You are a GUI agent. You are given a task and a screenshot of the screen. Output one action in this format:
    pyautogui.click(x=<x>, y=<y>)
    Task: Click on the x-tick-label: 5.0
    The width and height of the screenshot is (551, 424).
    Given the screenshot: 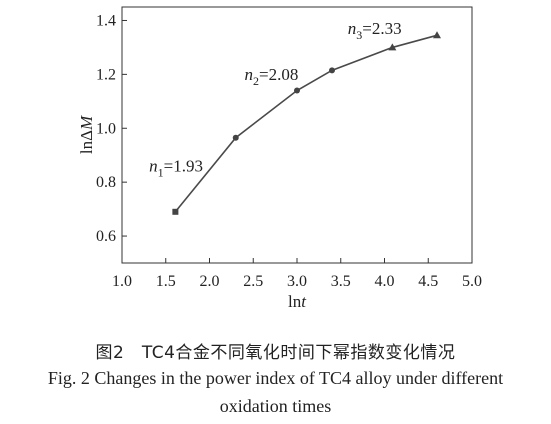 What is the action you would take?
    pyautogui.click(x=472, y=281)
    